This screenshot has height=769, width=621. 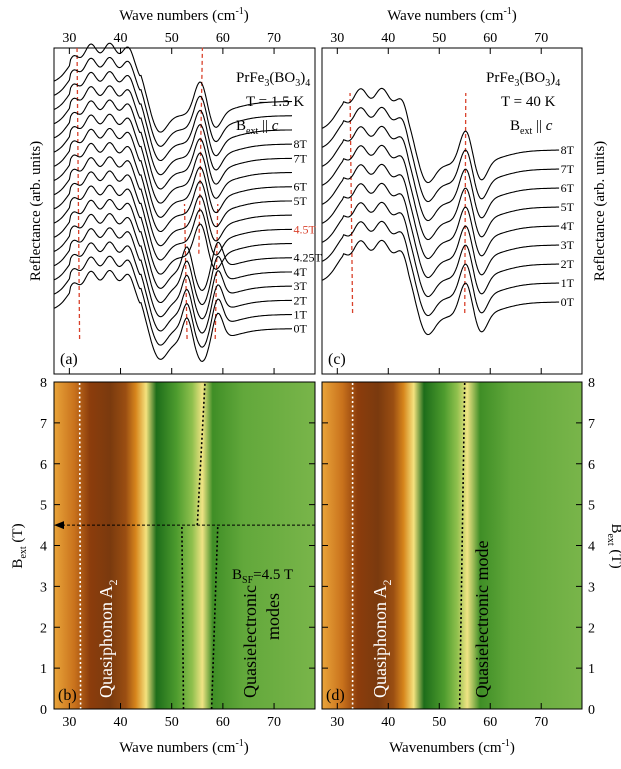 What do you see at coordinates (43, 669) in the screenshot?
I see `y-tick-label: 1` at bounding box center [43, 669].